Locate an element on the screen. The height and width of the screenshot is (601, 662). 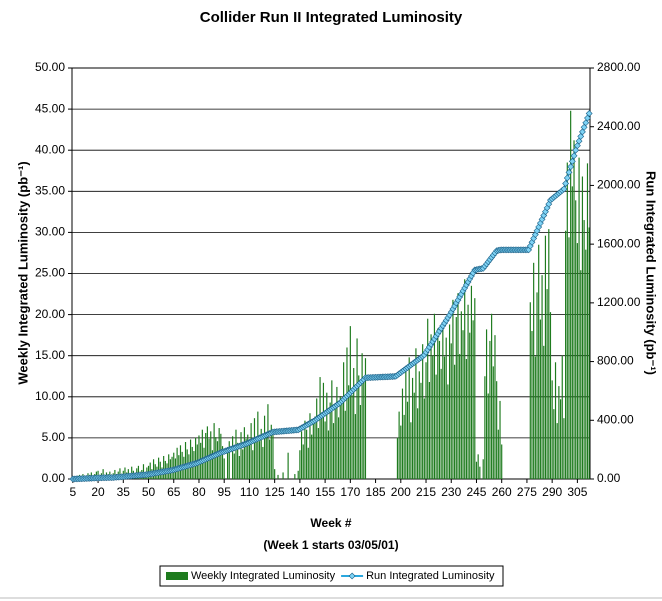
y-tick-label: 25.00 is located at coordinates (50, 273).